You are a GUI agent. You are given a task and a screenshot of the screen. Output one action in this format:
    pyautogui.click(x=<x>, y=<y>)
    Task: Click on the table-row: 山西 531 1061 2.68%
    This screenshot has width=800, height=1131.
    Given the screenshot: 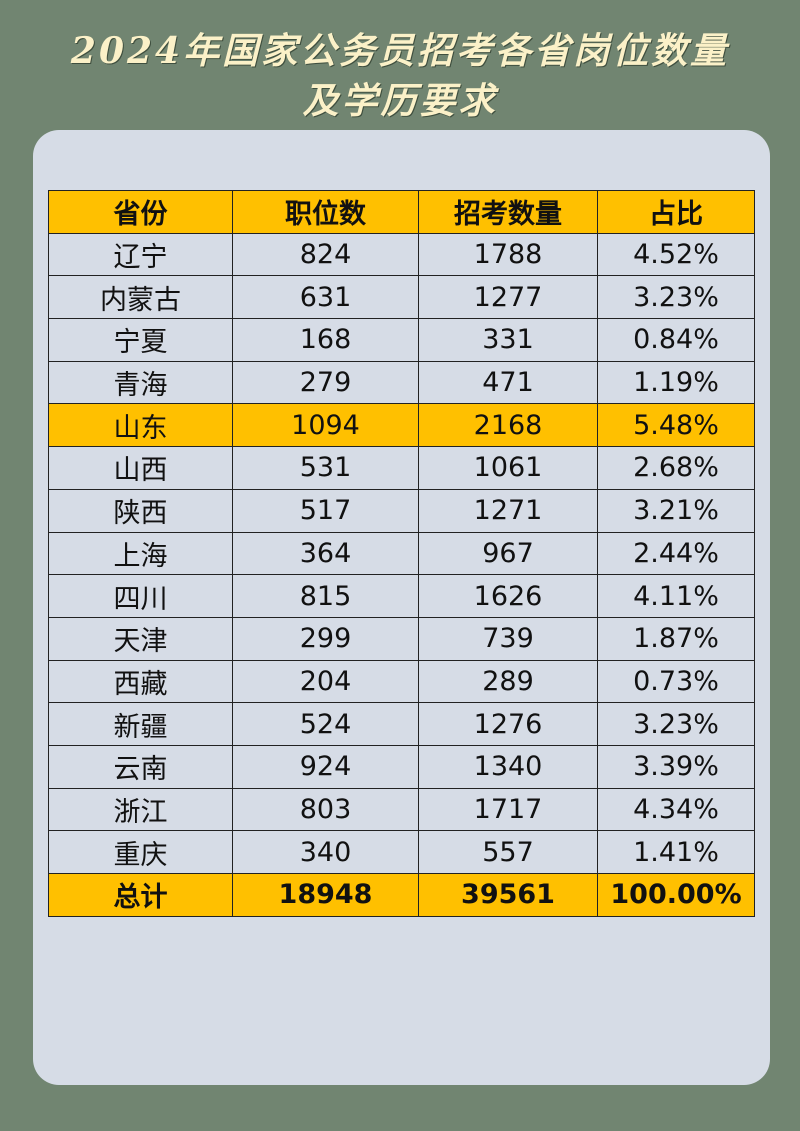 What is the action you would take?
    pyautogui.click(x=401, y=468)
    